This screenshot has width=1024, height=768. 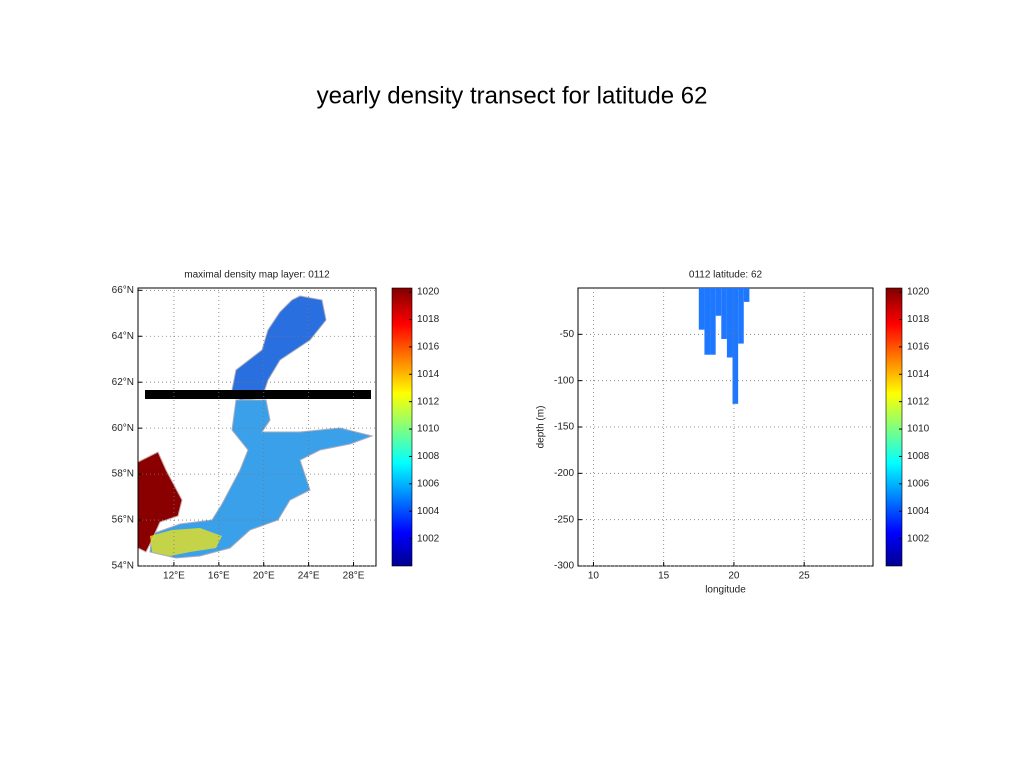 I want to click on y-tick-label: 62°N, so click(x=123, y=382).